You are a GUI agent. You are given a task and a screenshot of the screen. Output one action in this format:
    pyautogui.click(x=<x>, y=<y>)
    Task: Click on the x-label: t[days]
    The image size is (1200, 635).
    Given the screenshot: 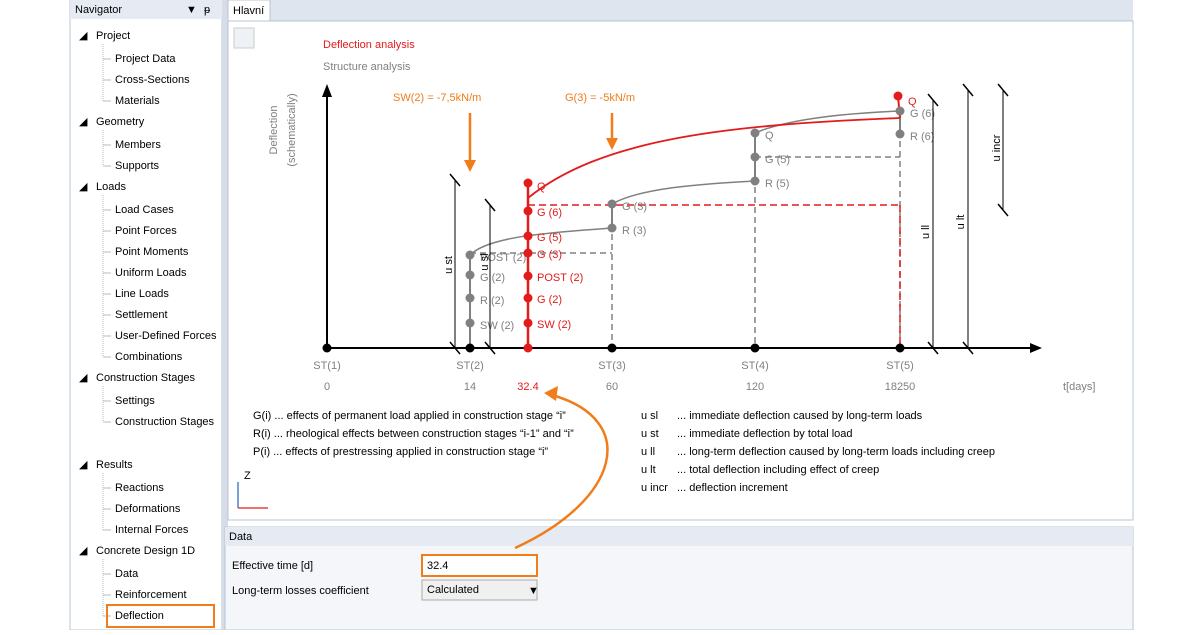 What is the action you would take?
    pyautogui.click(x=1079, y=387)
    